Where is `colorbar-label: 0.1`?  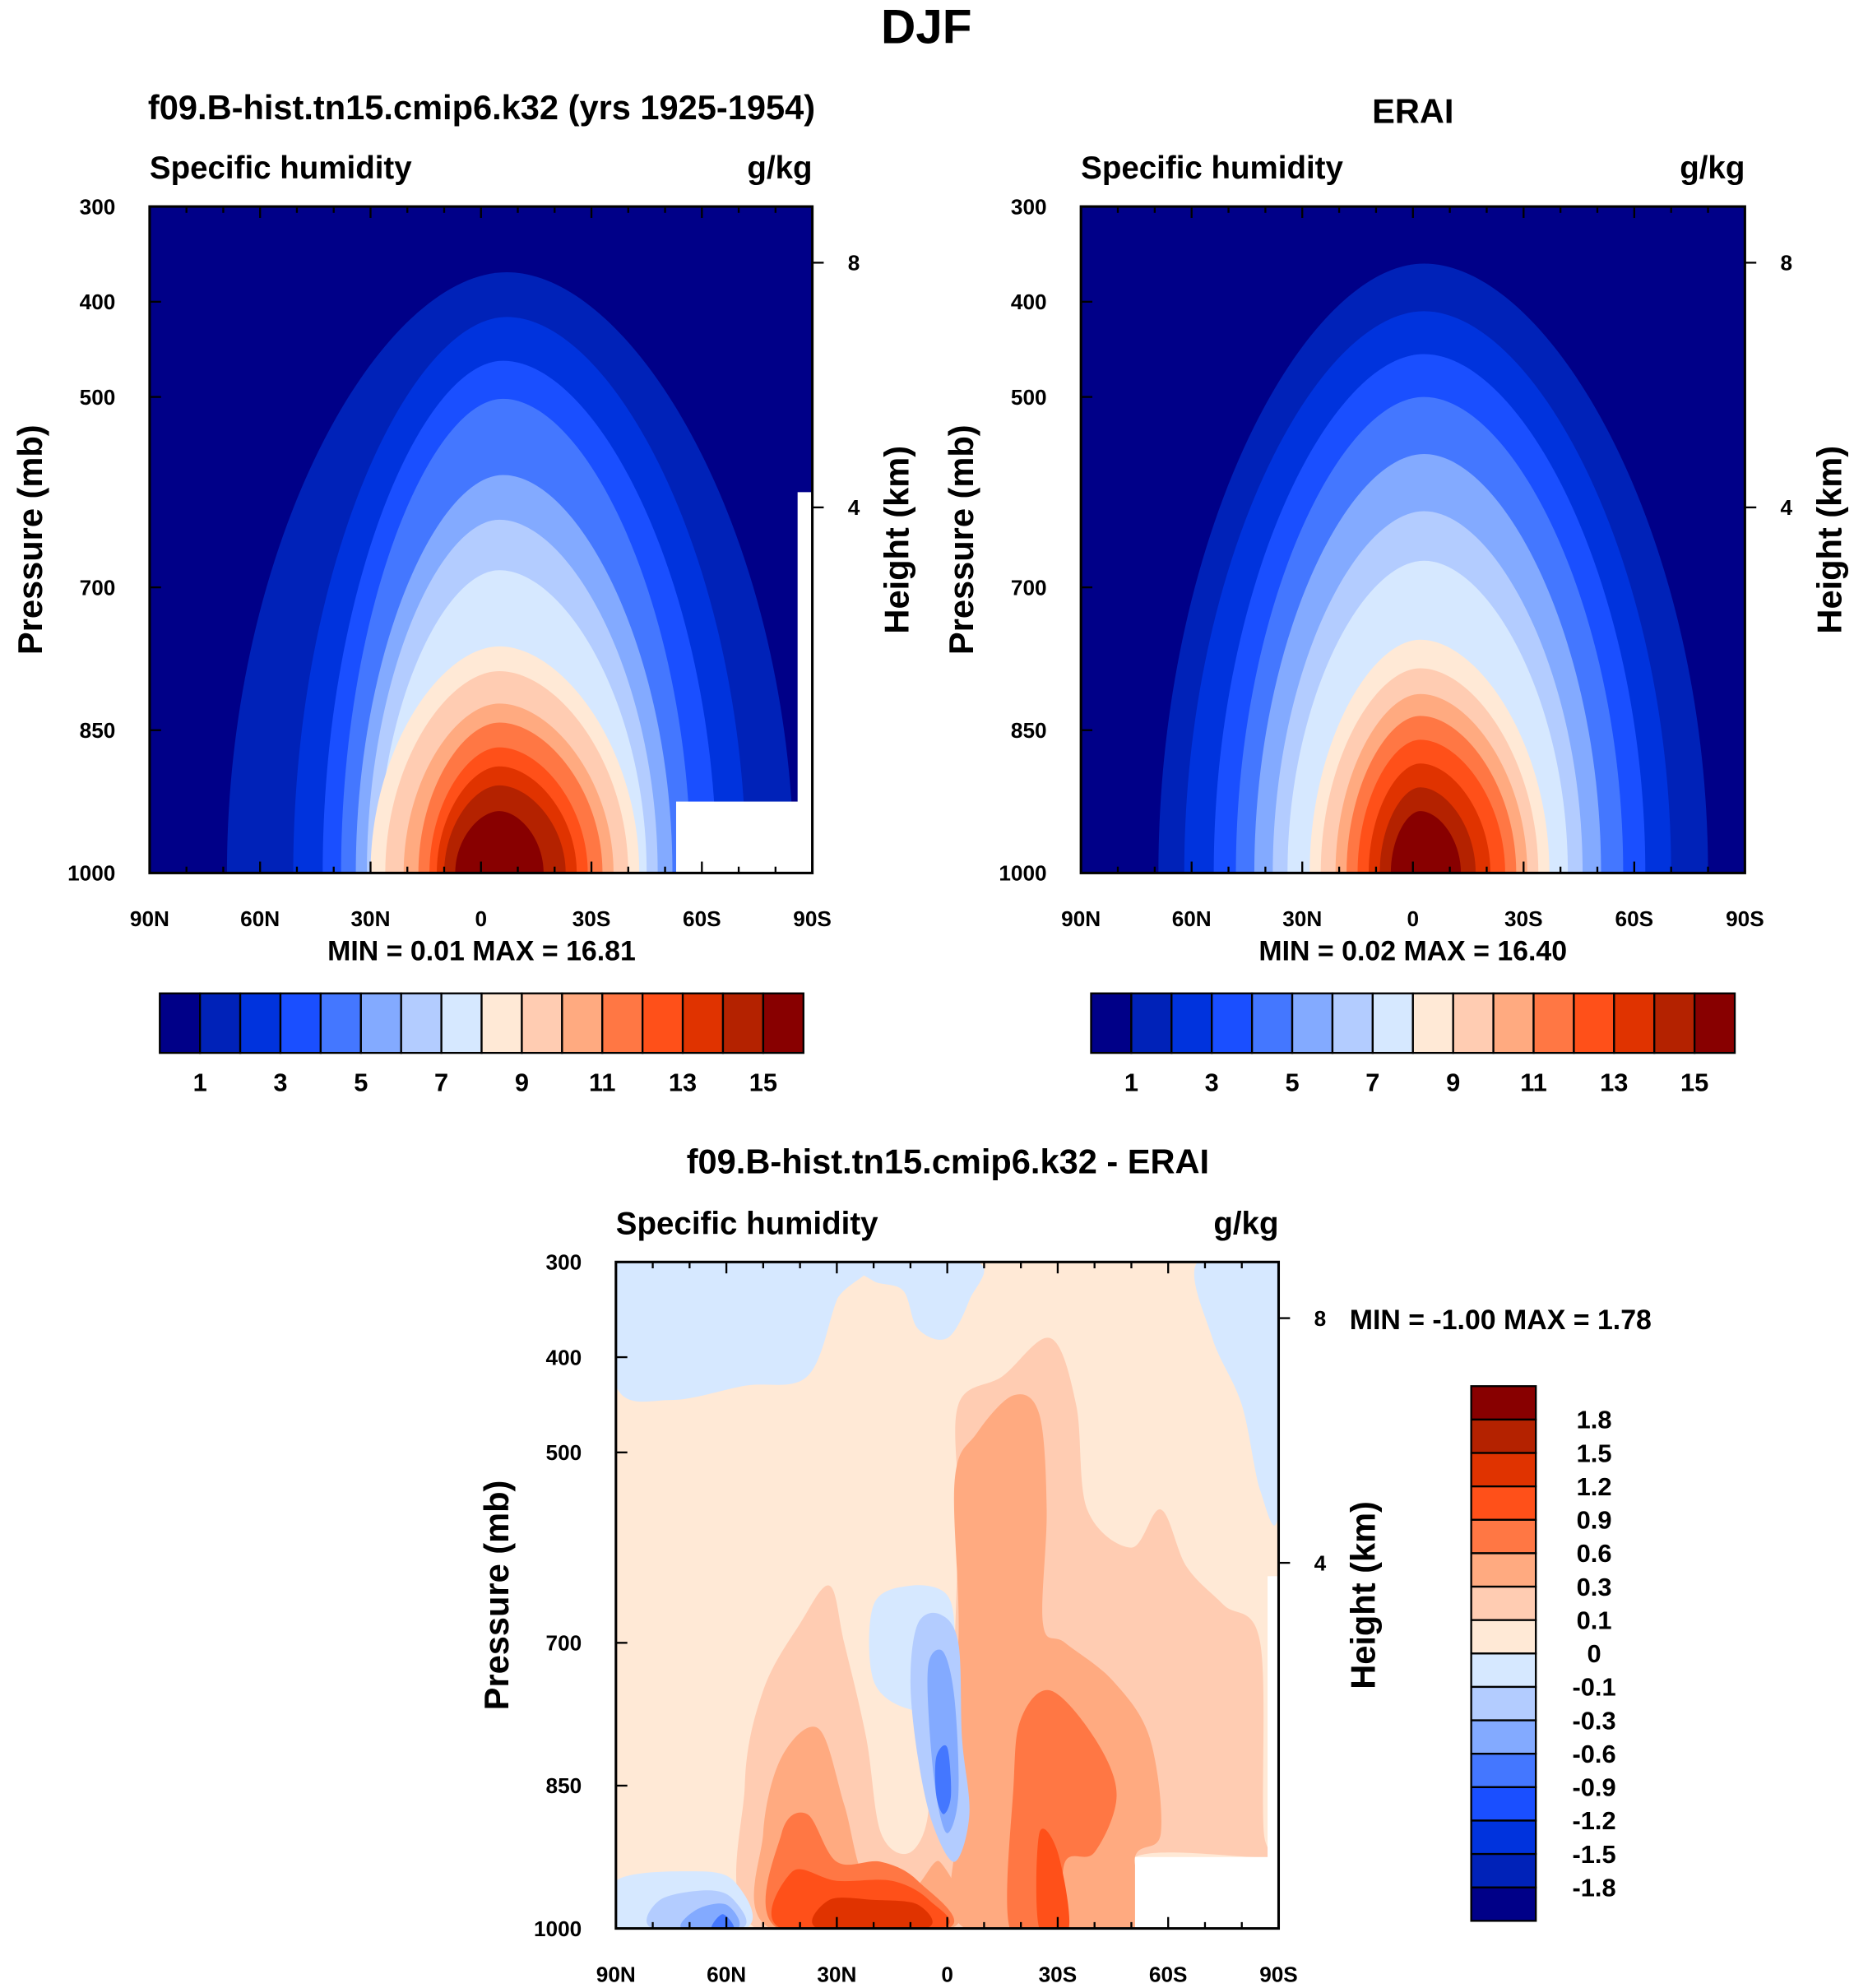 colorbar-label: 0.1 is located at coordinates (1594, 1620).